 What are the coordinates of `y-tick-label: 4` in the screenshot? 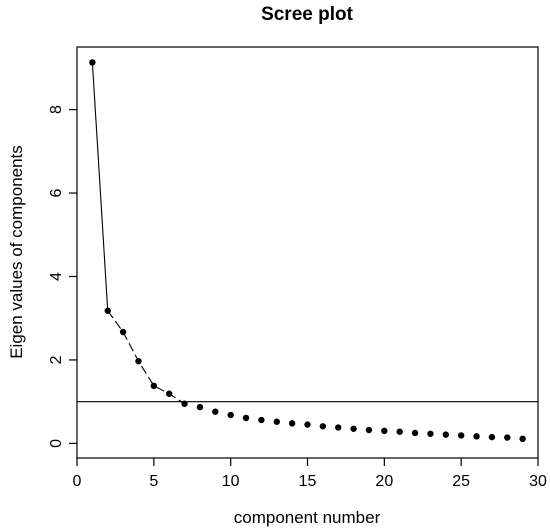 It's located at (56, 276).